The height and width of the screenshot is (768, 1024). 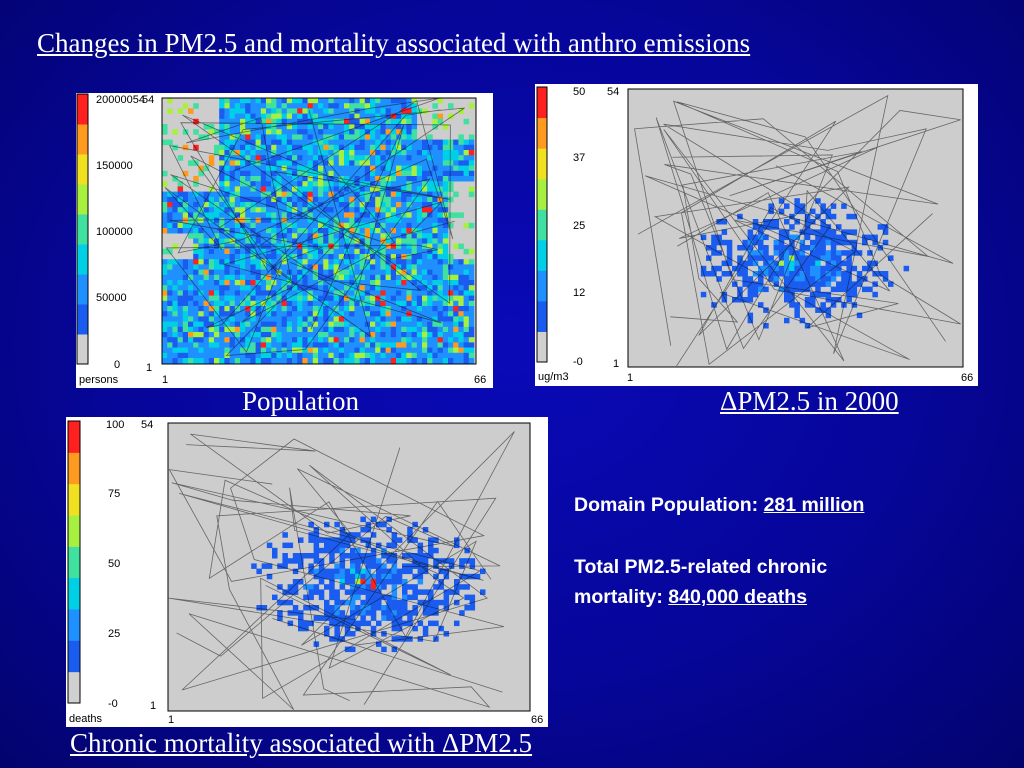 I want to click on mort-tick-0: 100, so click(x=115, y=425).